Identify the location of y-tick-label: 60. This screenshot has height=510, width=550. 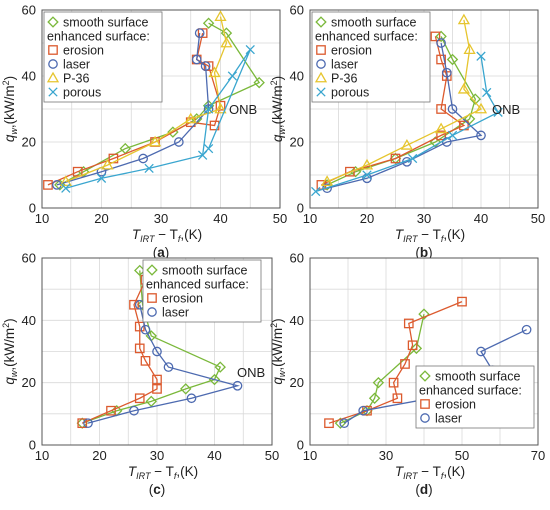
(297, 10).